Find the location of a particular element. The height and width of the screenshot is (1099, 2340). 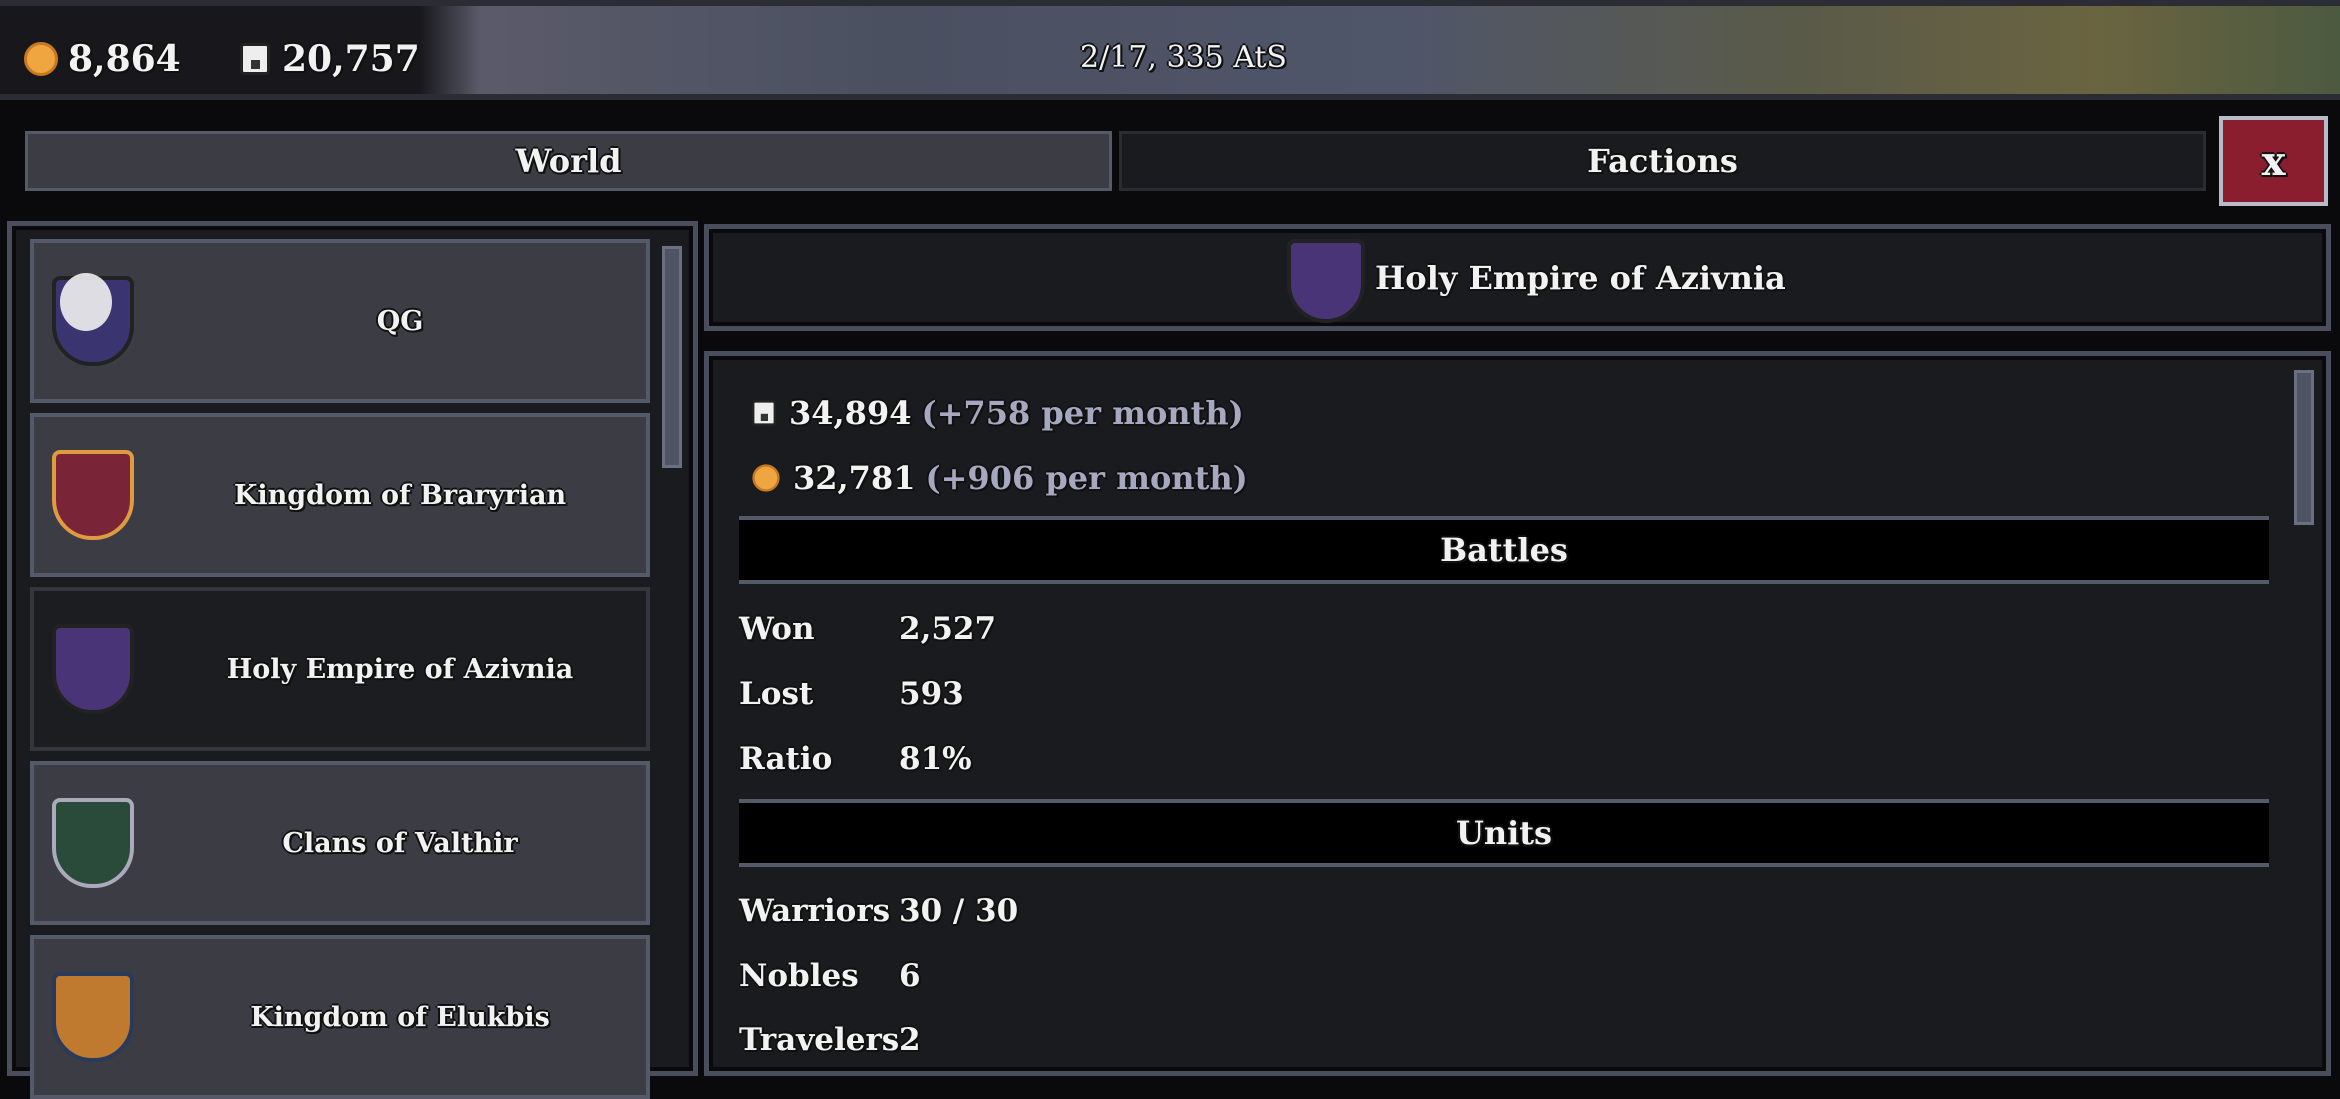

manpower-rate: (+758 per month) is located at coordinates (1082, 413).